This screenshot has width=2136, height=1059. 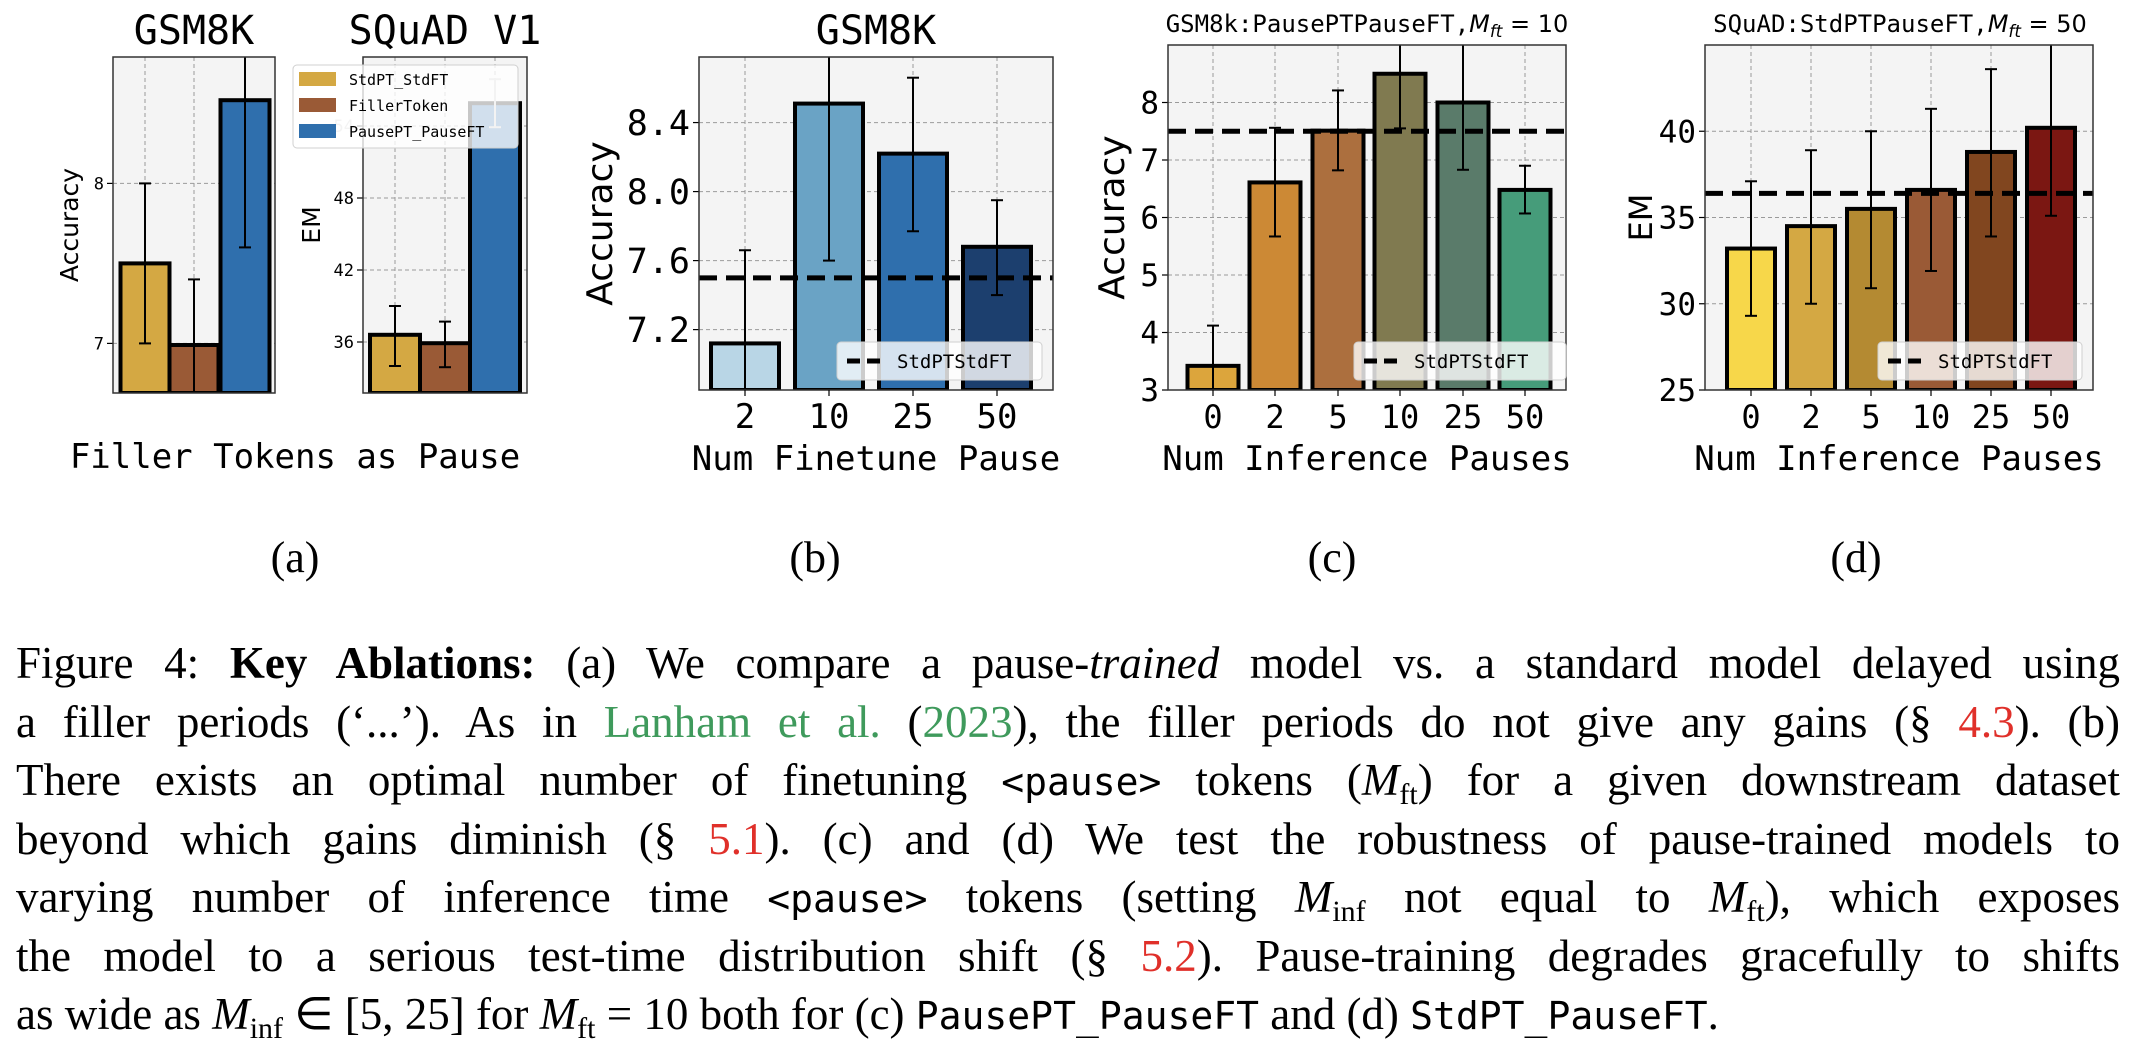 What do you see at coordinates (411, 1014) in the screenshot?
I see `caption-text: ∈ [5, 25] for` at bounding box center [411, 1014].